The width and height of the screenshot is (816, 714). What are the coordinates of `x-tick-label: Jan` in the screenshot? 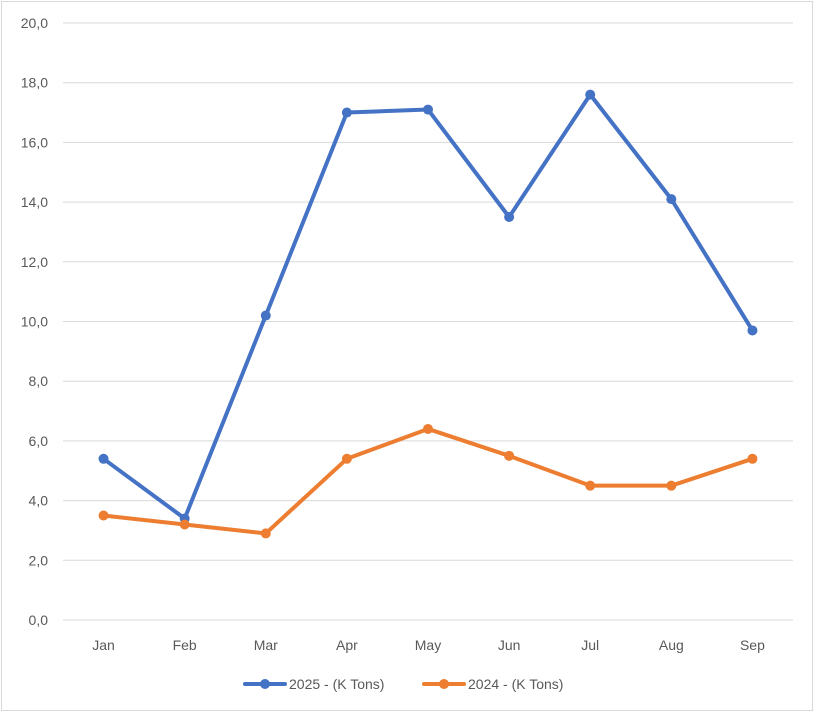 It's located at (103, 645).